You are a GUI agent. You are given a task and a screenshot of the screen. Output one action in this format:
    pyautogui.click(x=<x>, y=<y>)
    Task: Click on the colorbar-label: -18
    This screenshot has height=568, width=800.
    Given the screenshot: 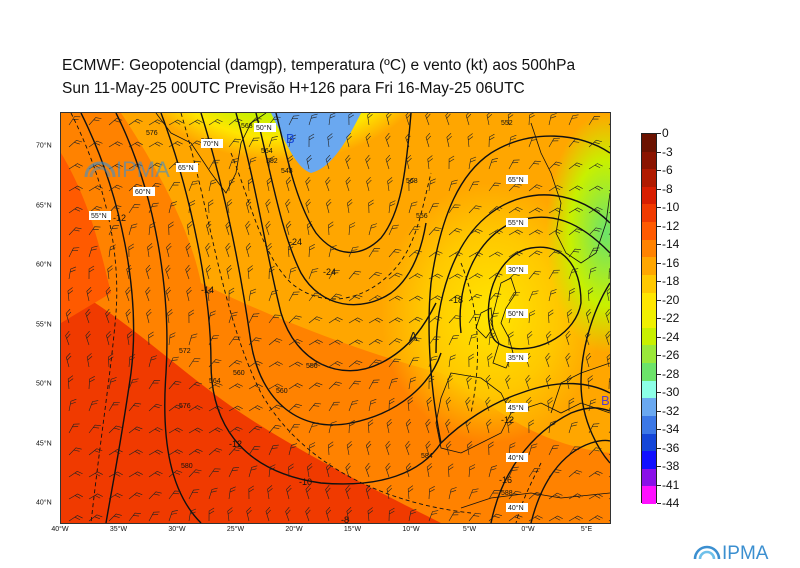 What is the action you would take?
    pyautogui.click(x=671, y=281)
    